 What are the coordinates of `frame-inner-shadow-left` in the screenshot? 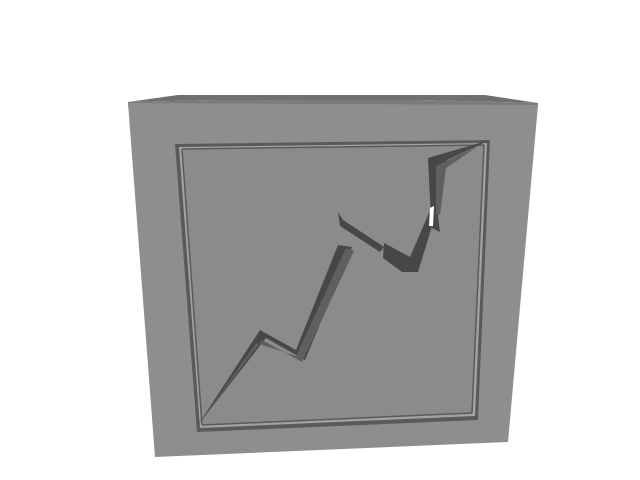 It's located at (192, 287).